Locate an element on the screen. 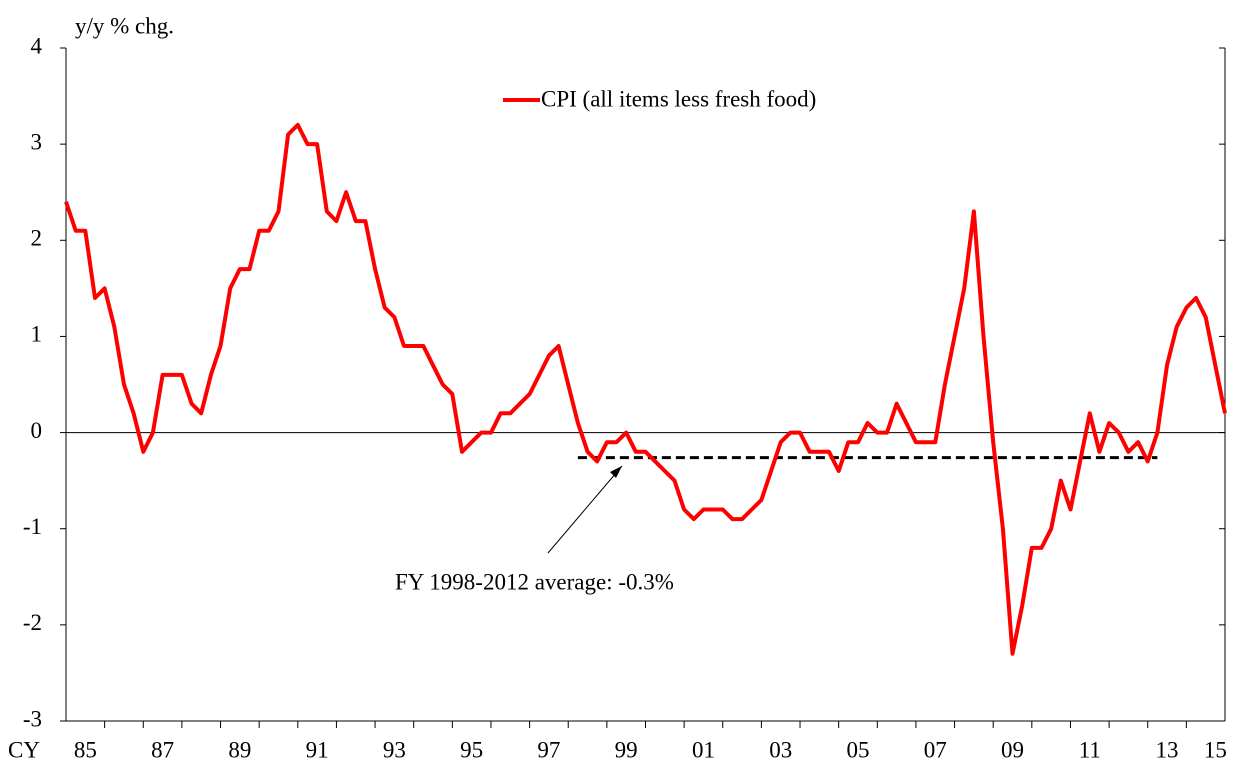 The width and height of the screenshot is (1243, 779). x-tick-label: 03 is located at coordinates (780, 749).